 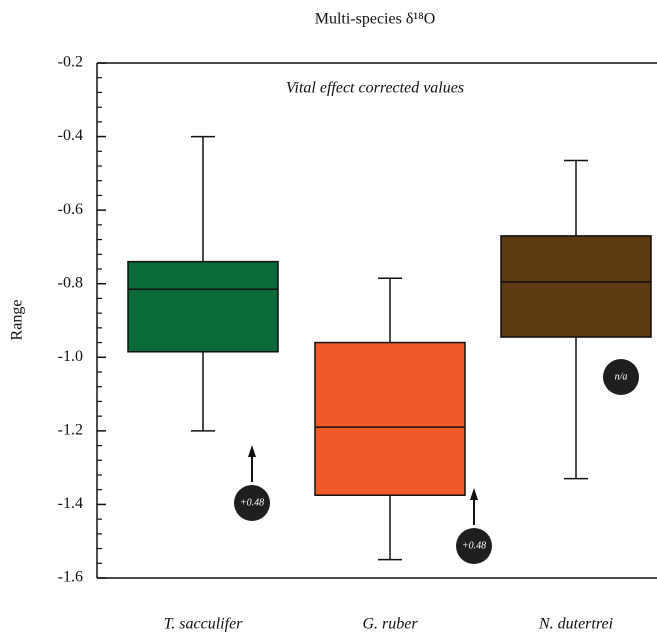 I want to click on subtitle: Vital effect corrected values, so click(x=375, y=88).